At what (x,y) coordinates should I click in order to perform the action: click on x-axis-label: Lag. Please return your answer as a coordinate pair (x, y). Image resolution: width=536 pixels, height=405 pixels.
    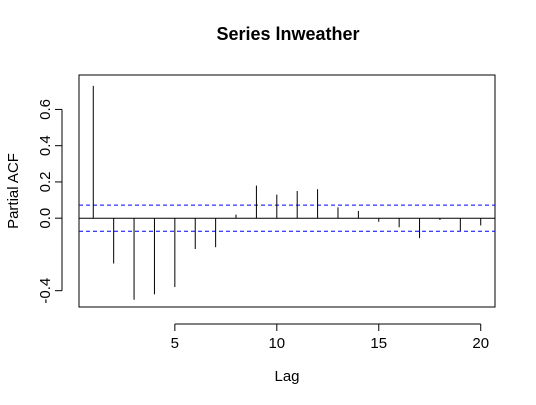
    Looking at the image, I should click on (286, 376).